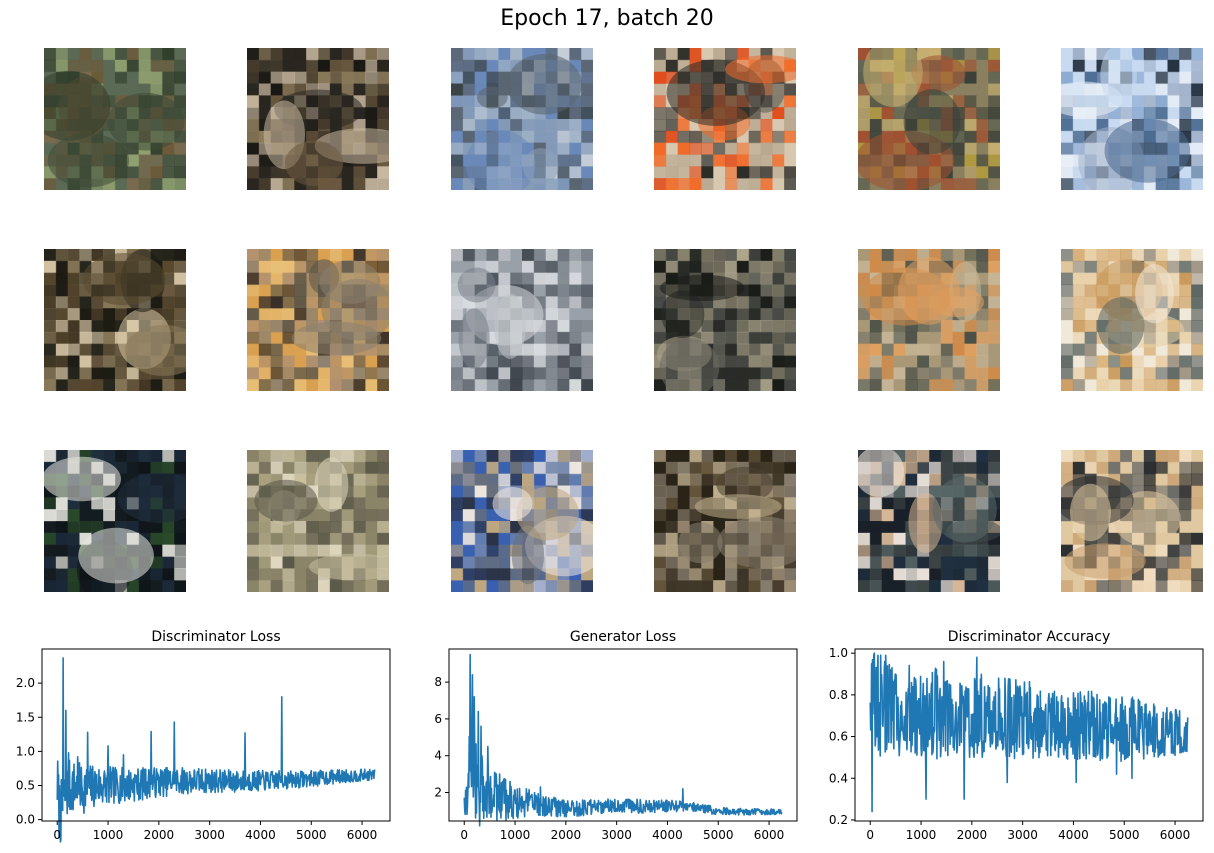 This screenshot has width=1214, height=853. Describe the element at coordinates (438, 682) in the screenshot. I see `y-tick-label: 8` at that location.